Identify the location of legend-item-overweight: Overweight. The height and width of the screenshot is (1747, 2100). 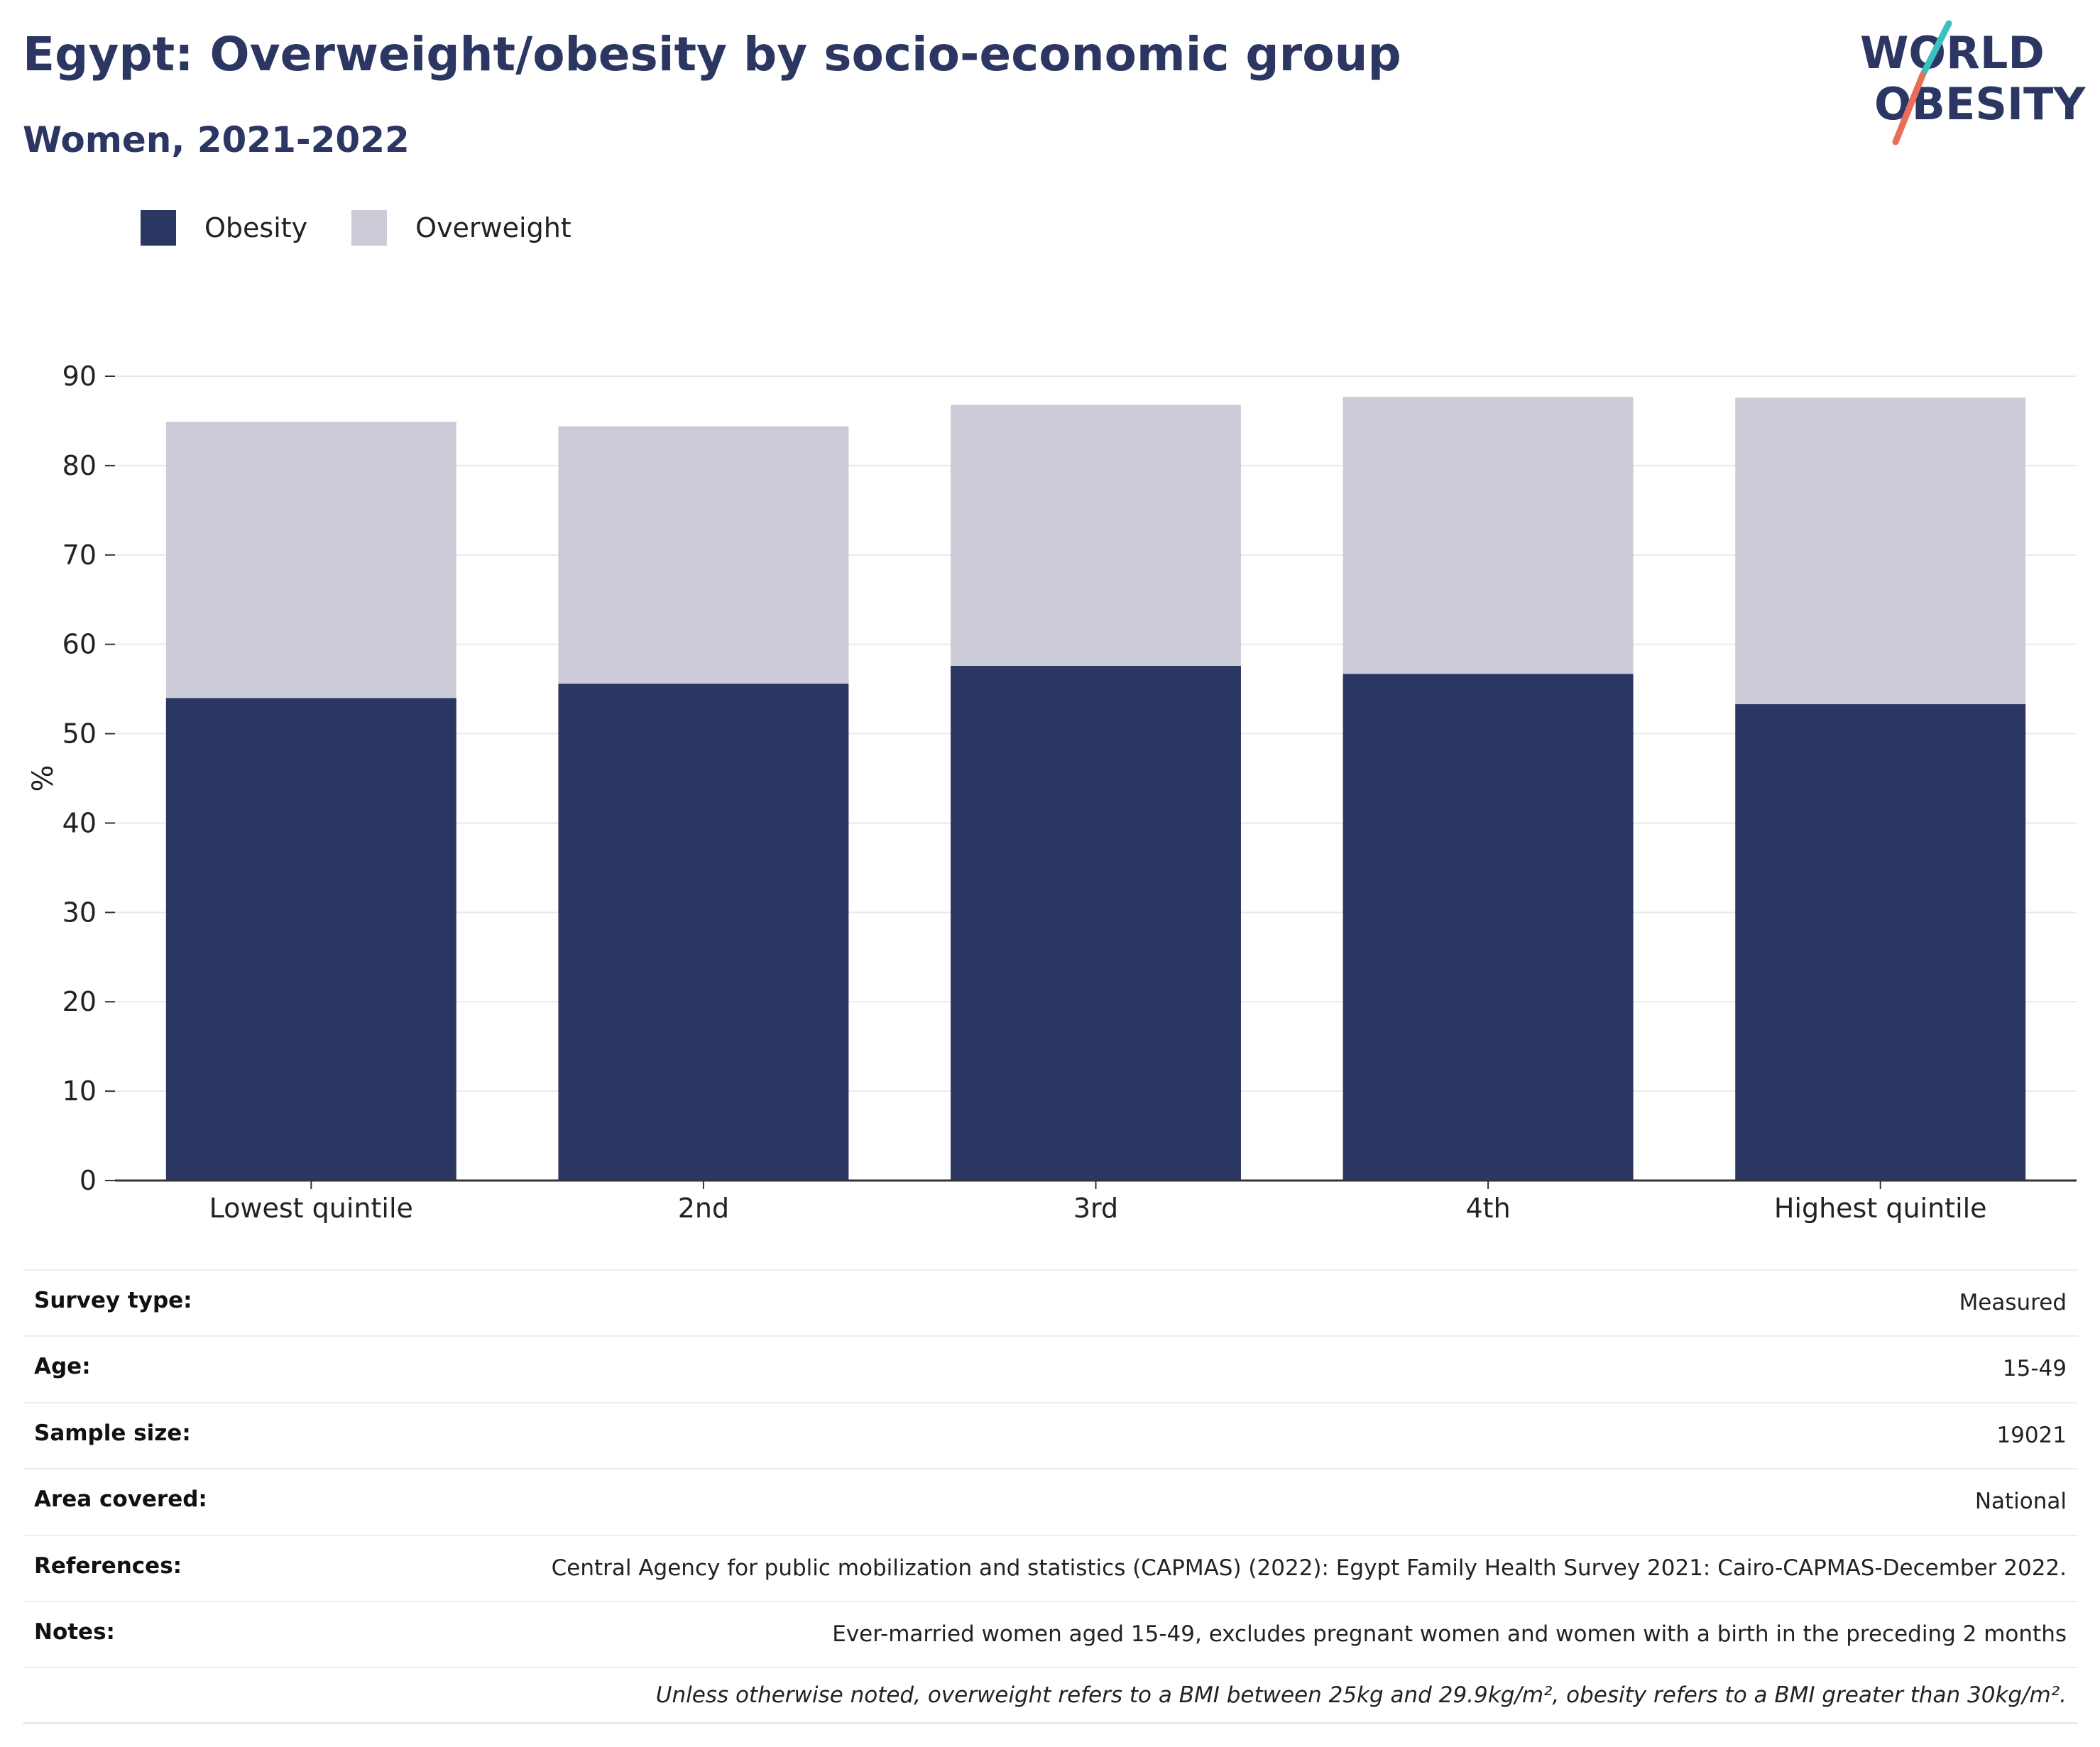
(461, 228).